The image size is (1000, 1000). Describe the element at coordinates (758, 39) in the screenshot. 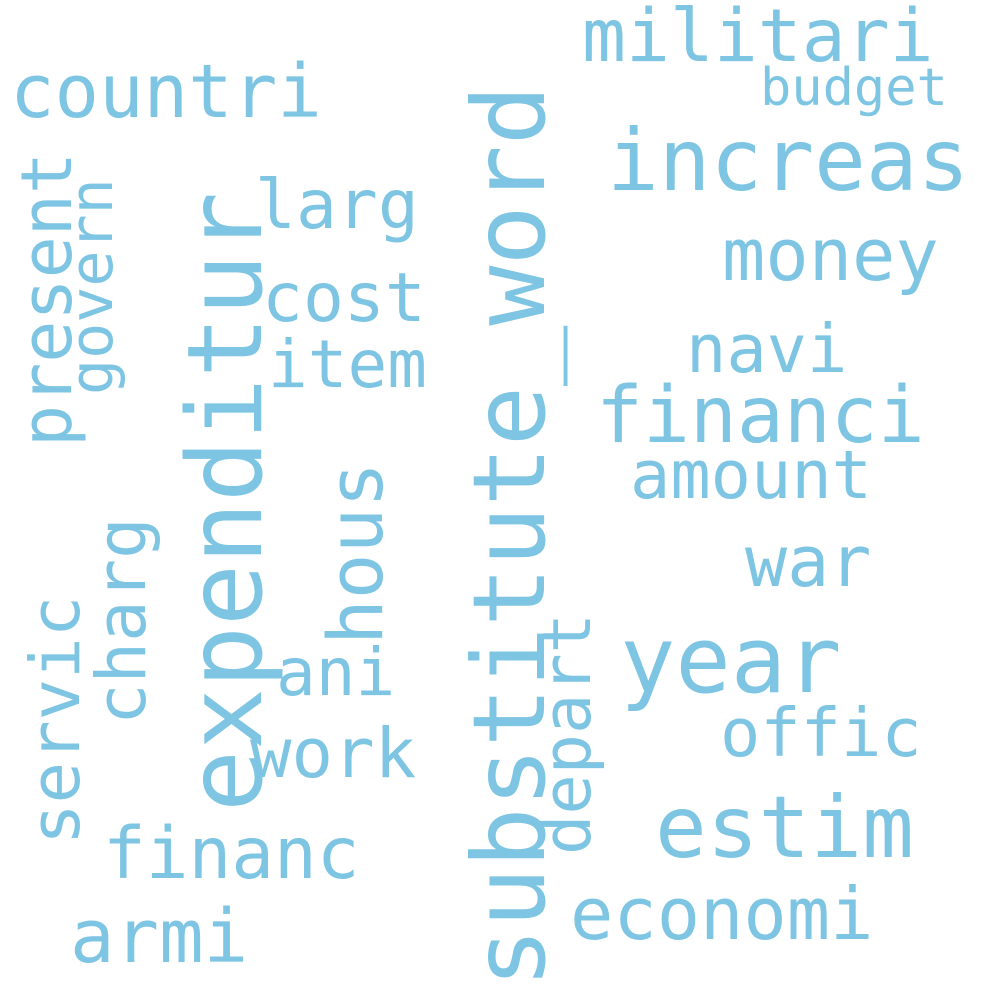

I see `word-militari: militari` at that location.